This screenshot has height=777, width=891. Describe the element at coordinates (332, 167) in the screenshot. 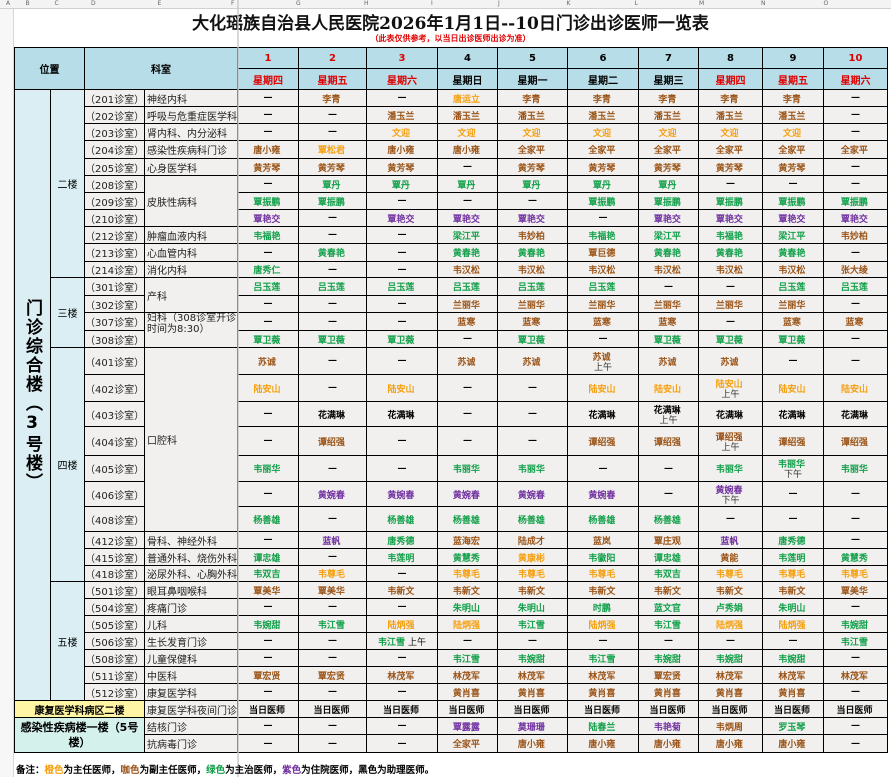

I see `doctor-cell: 黄芳琴|b` at that location.